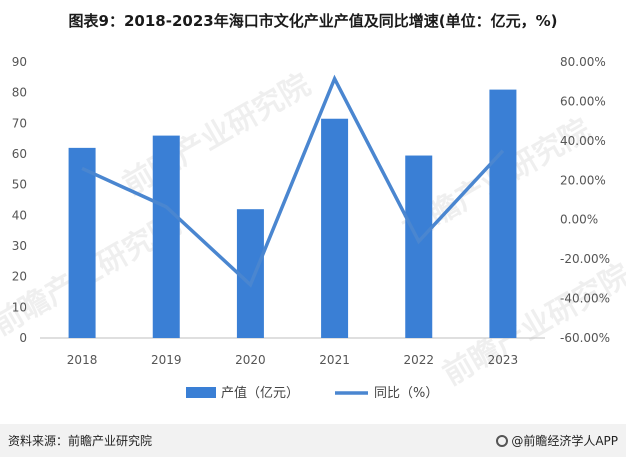 The height and width of the screenshot is (457, 626). I want to click on y-left-tick-label: 0, so click(23, 338).